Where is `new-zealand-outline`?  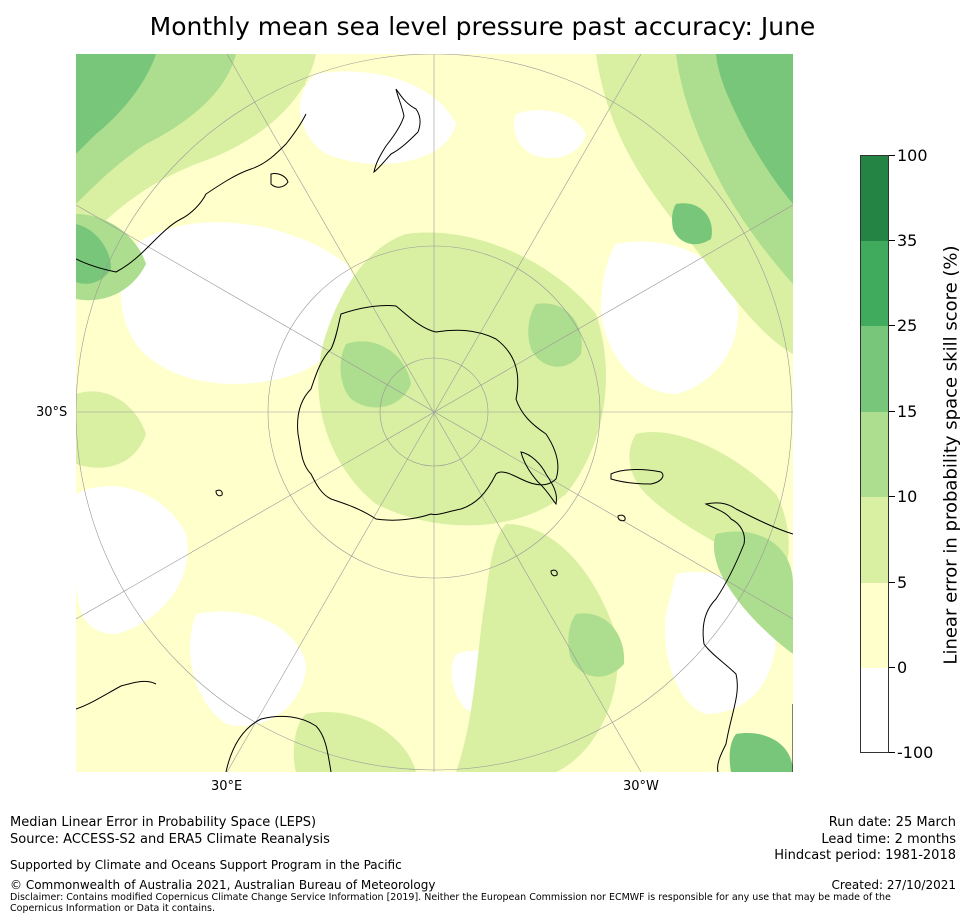 new-zealand-outline is located at coordinates (397, 131).